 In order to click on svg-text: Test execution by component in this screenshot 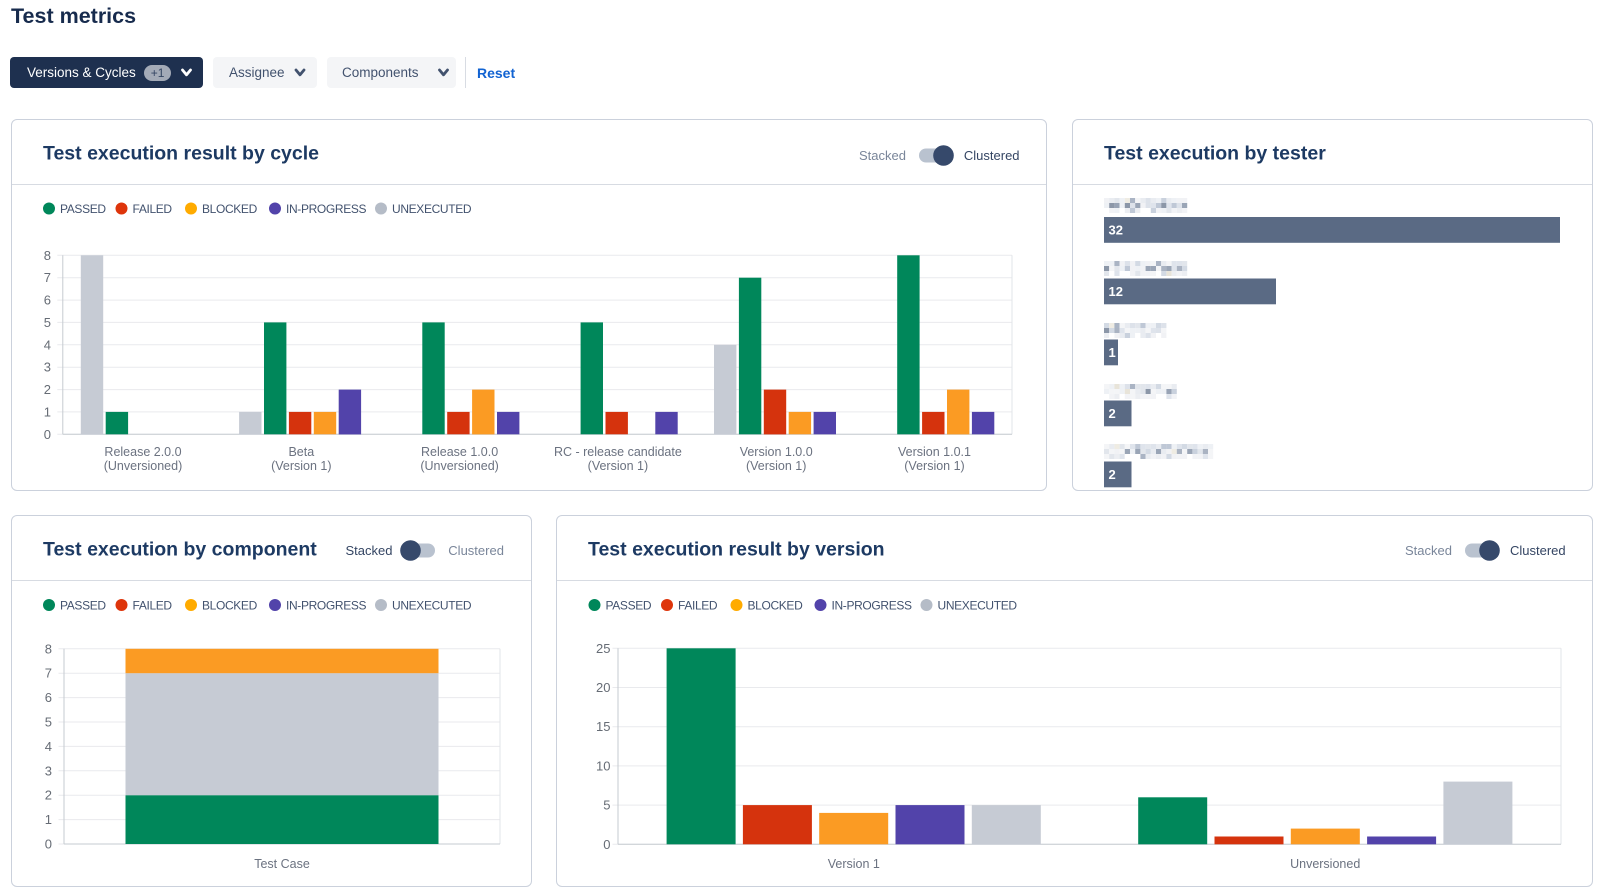, I will do `click(180, 550)`.